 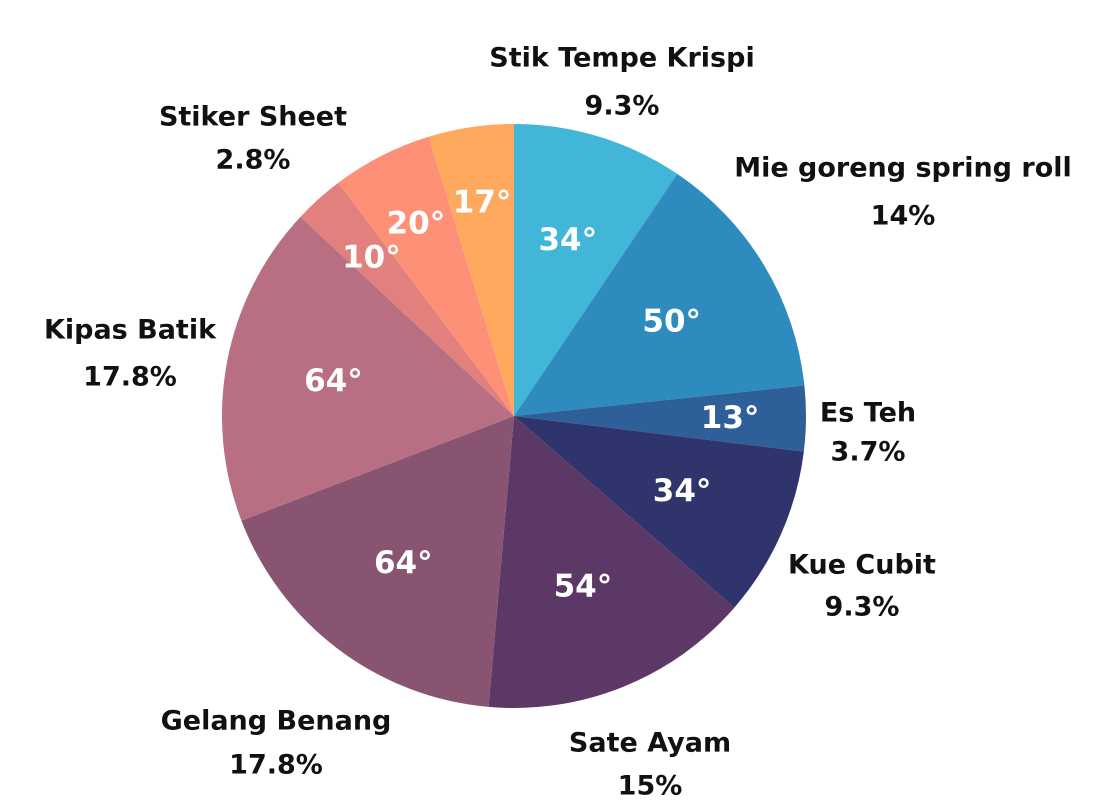 What do you see at coordinates (276, 721) in the screenshot?
I see `slice-name-label-gelang-benang: Gelang Benang` at bounding box center [276, 721].